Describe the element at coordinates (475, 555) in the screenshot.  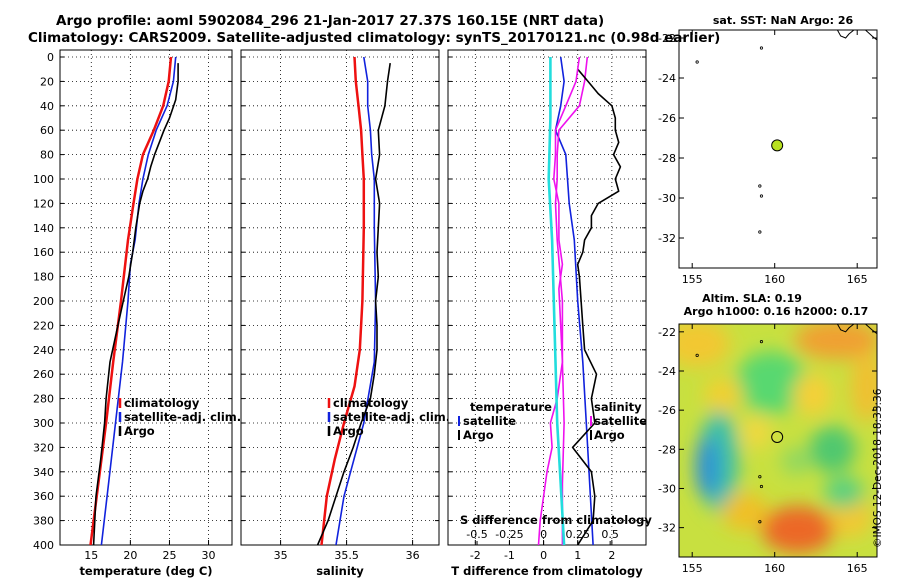
I see `x-tick-label: -2` at that location.